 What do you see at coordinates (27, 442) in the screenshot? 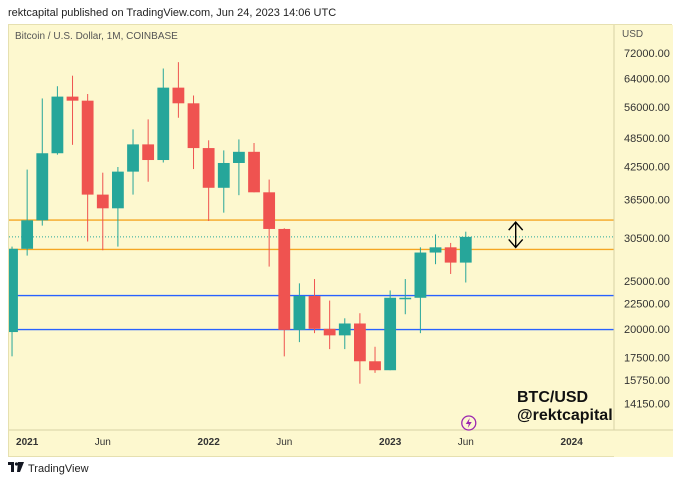
I see `x-tick-label: 2021` at bounding box center [27, 442].